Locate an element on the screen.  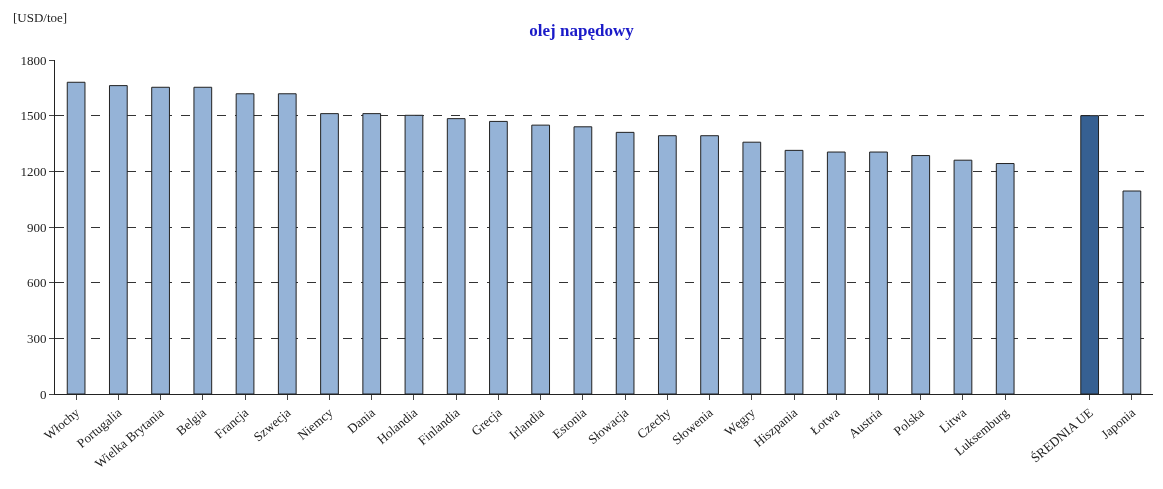
y-tick-label: 300 is located at coordinates (36, 338).